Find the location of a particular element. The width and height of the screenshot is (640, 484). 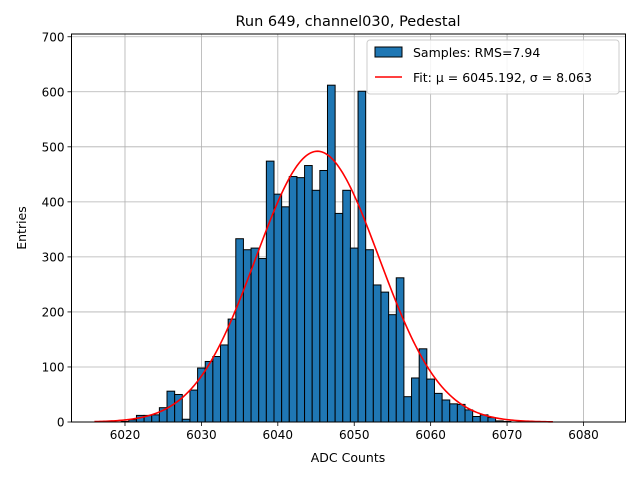

x-tick-label: 6030 is located at coordinates (201, 435).